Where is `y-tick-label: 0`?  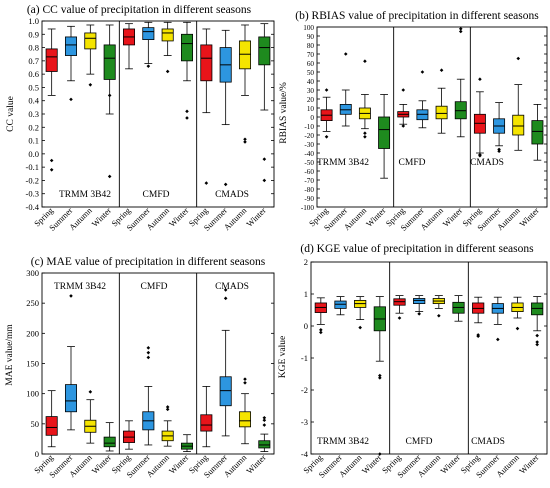
y-tick-label: 0 is located at coordinates (312, 118).